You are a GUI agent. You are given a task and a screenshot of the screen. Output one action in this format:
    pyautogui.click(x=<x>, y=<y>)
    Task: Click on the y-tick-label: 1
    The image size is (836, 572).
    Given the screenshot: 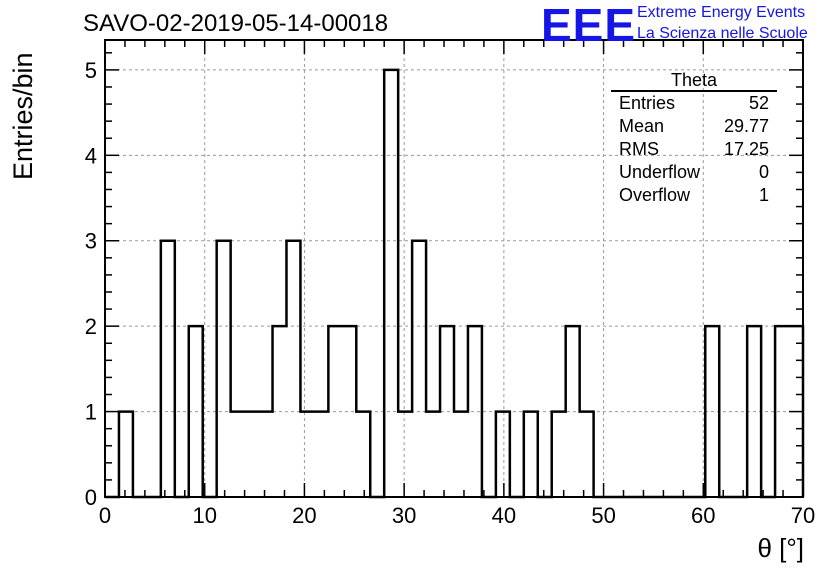 What is the action you would take?
    pyautogui.click(x=91, y=412)
    